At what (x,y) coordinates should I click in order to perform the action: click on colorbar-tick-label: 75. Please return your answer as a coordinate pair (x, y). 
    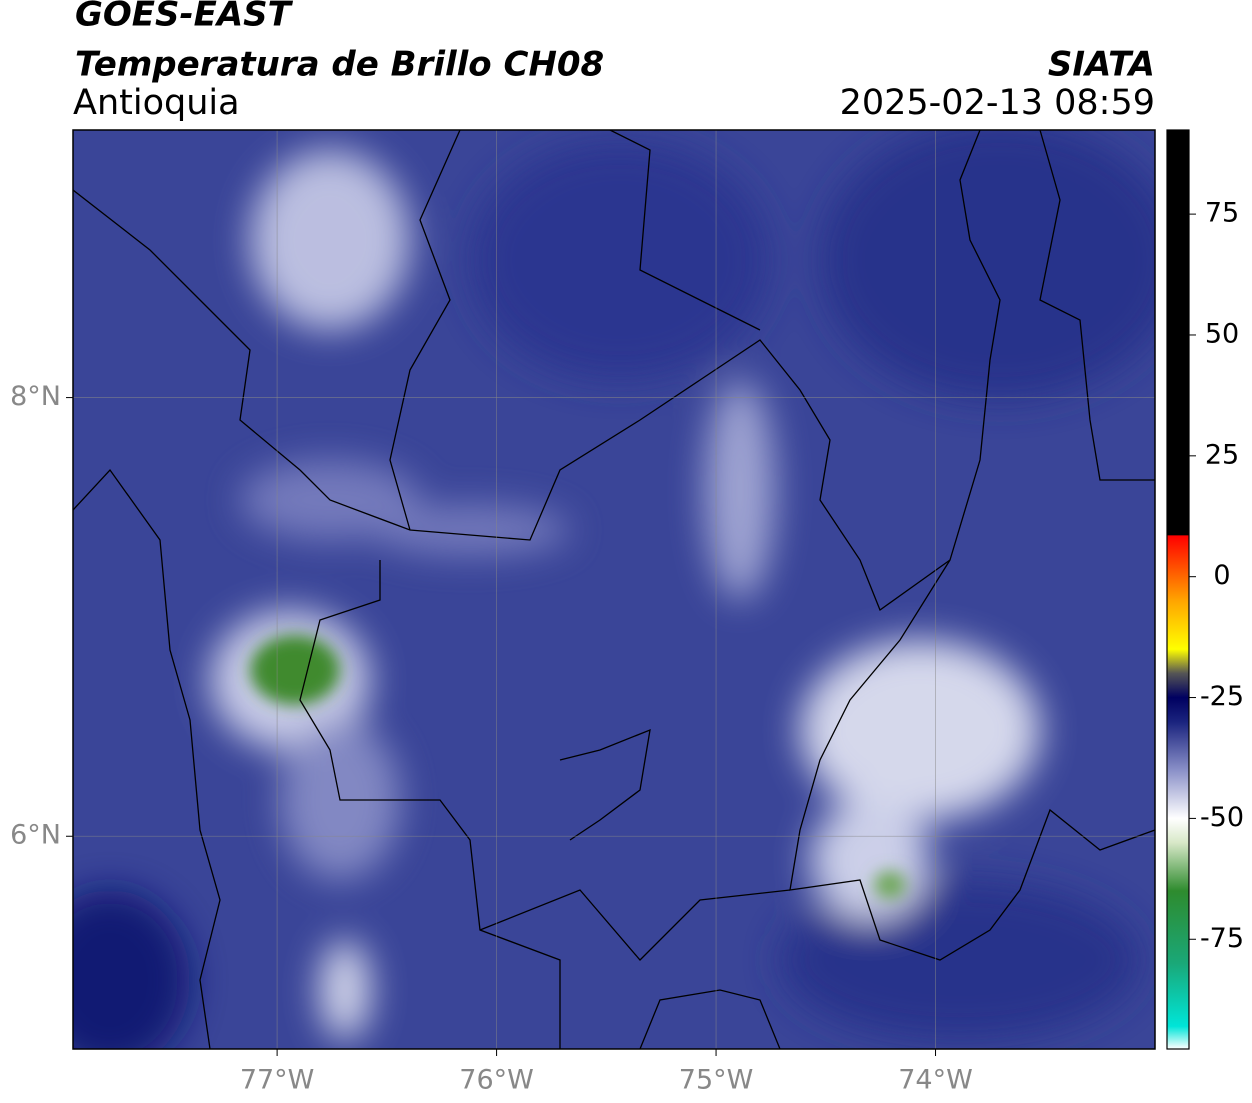
    Looking at the image, I should click on (1222, 213).